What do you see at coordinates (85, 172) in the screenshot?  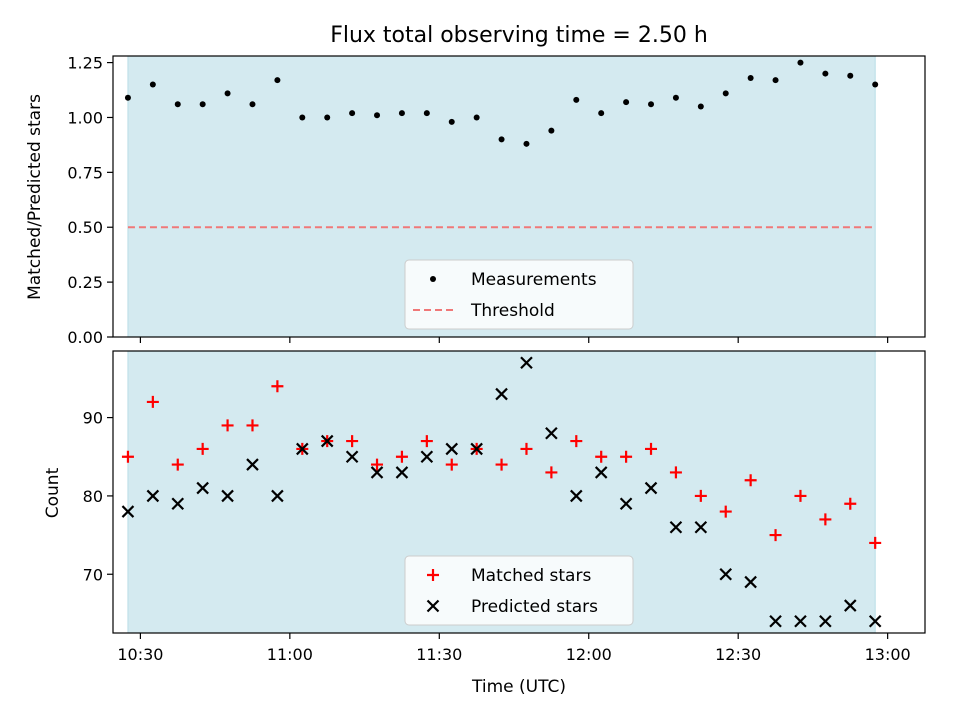 I see `y-tick-label: 0.75` at bounding box center [85, 172].